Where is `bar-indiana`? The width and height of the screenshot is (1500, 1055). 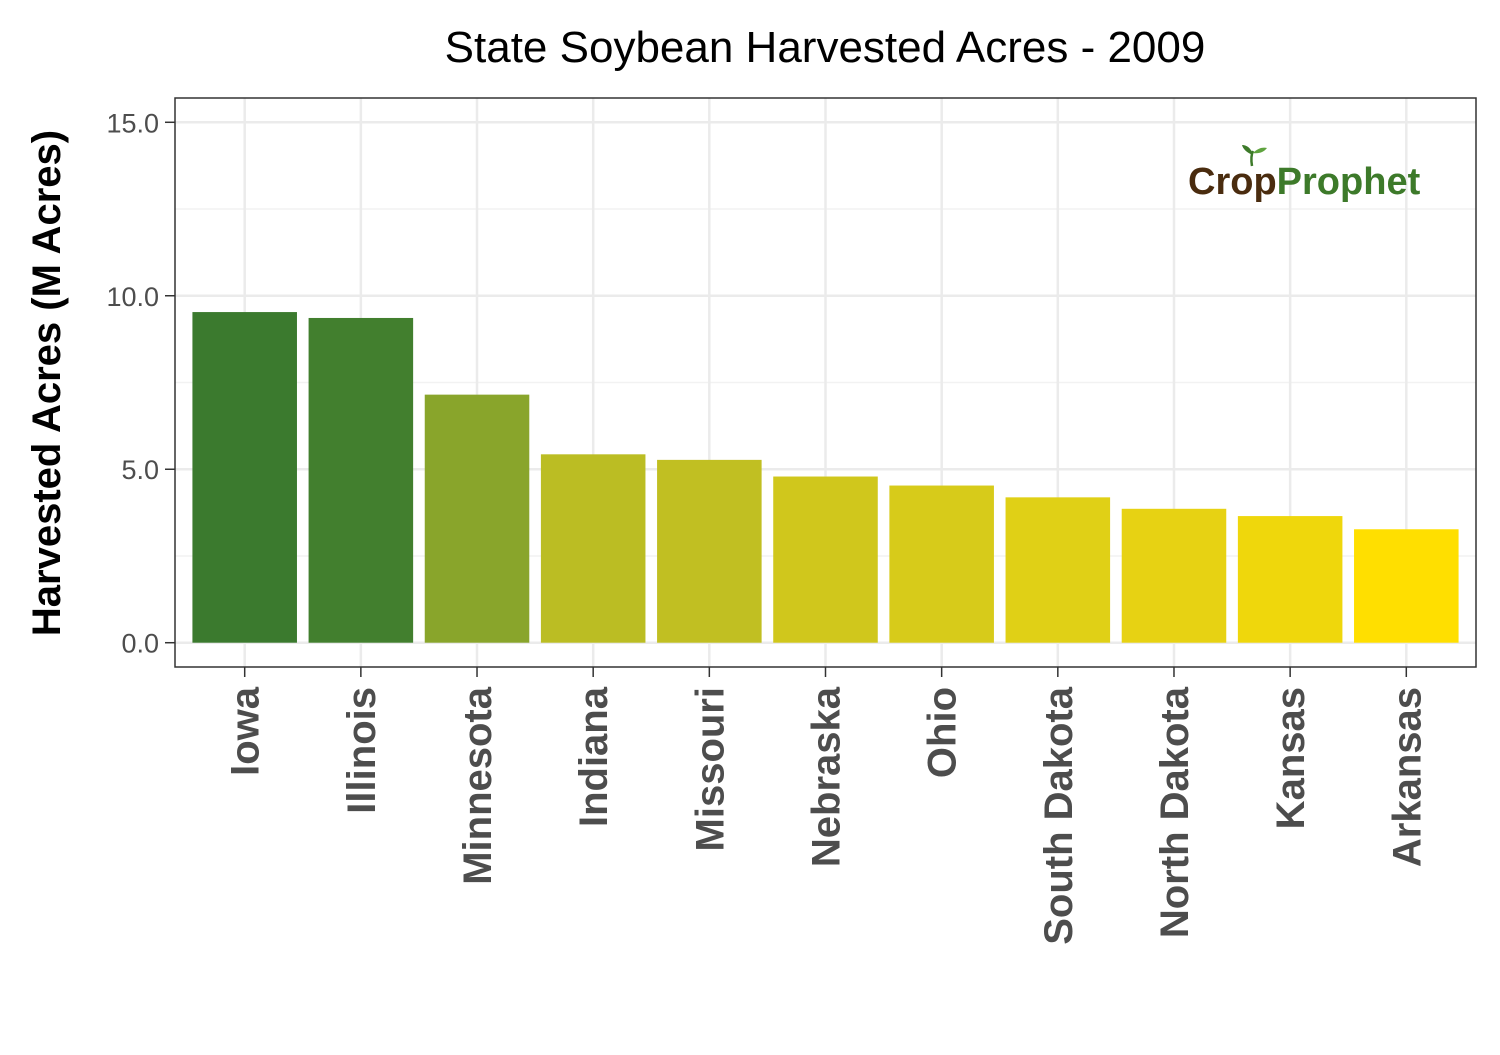 bar-indiana is located at coordinates (593, 548).